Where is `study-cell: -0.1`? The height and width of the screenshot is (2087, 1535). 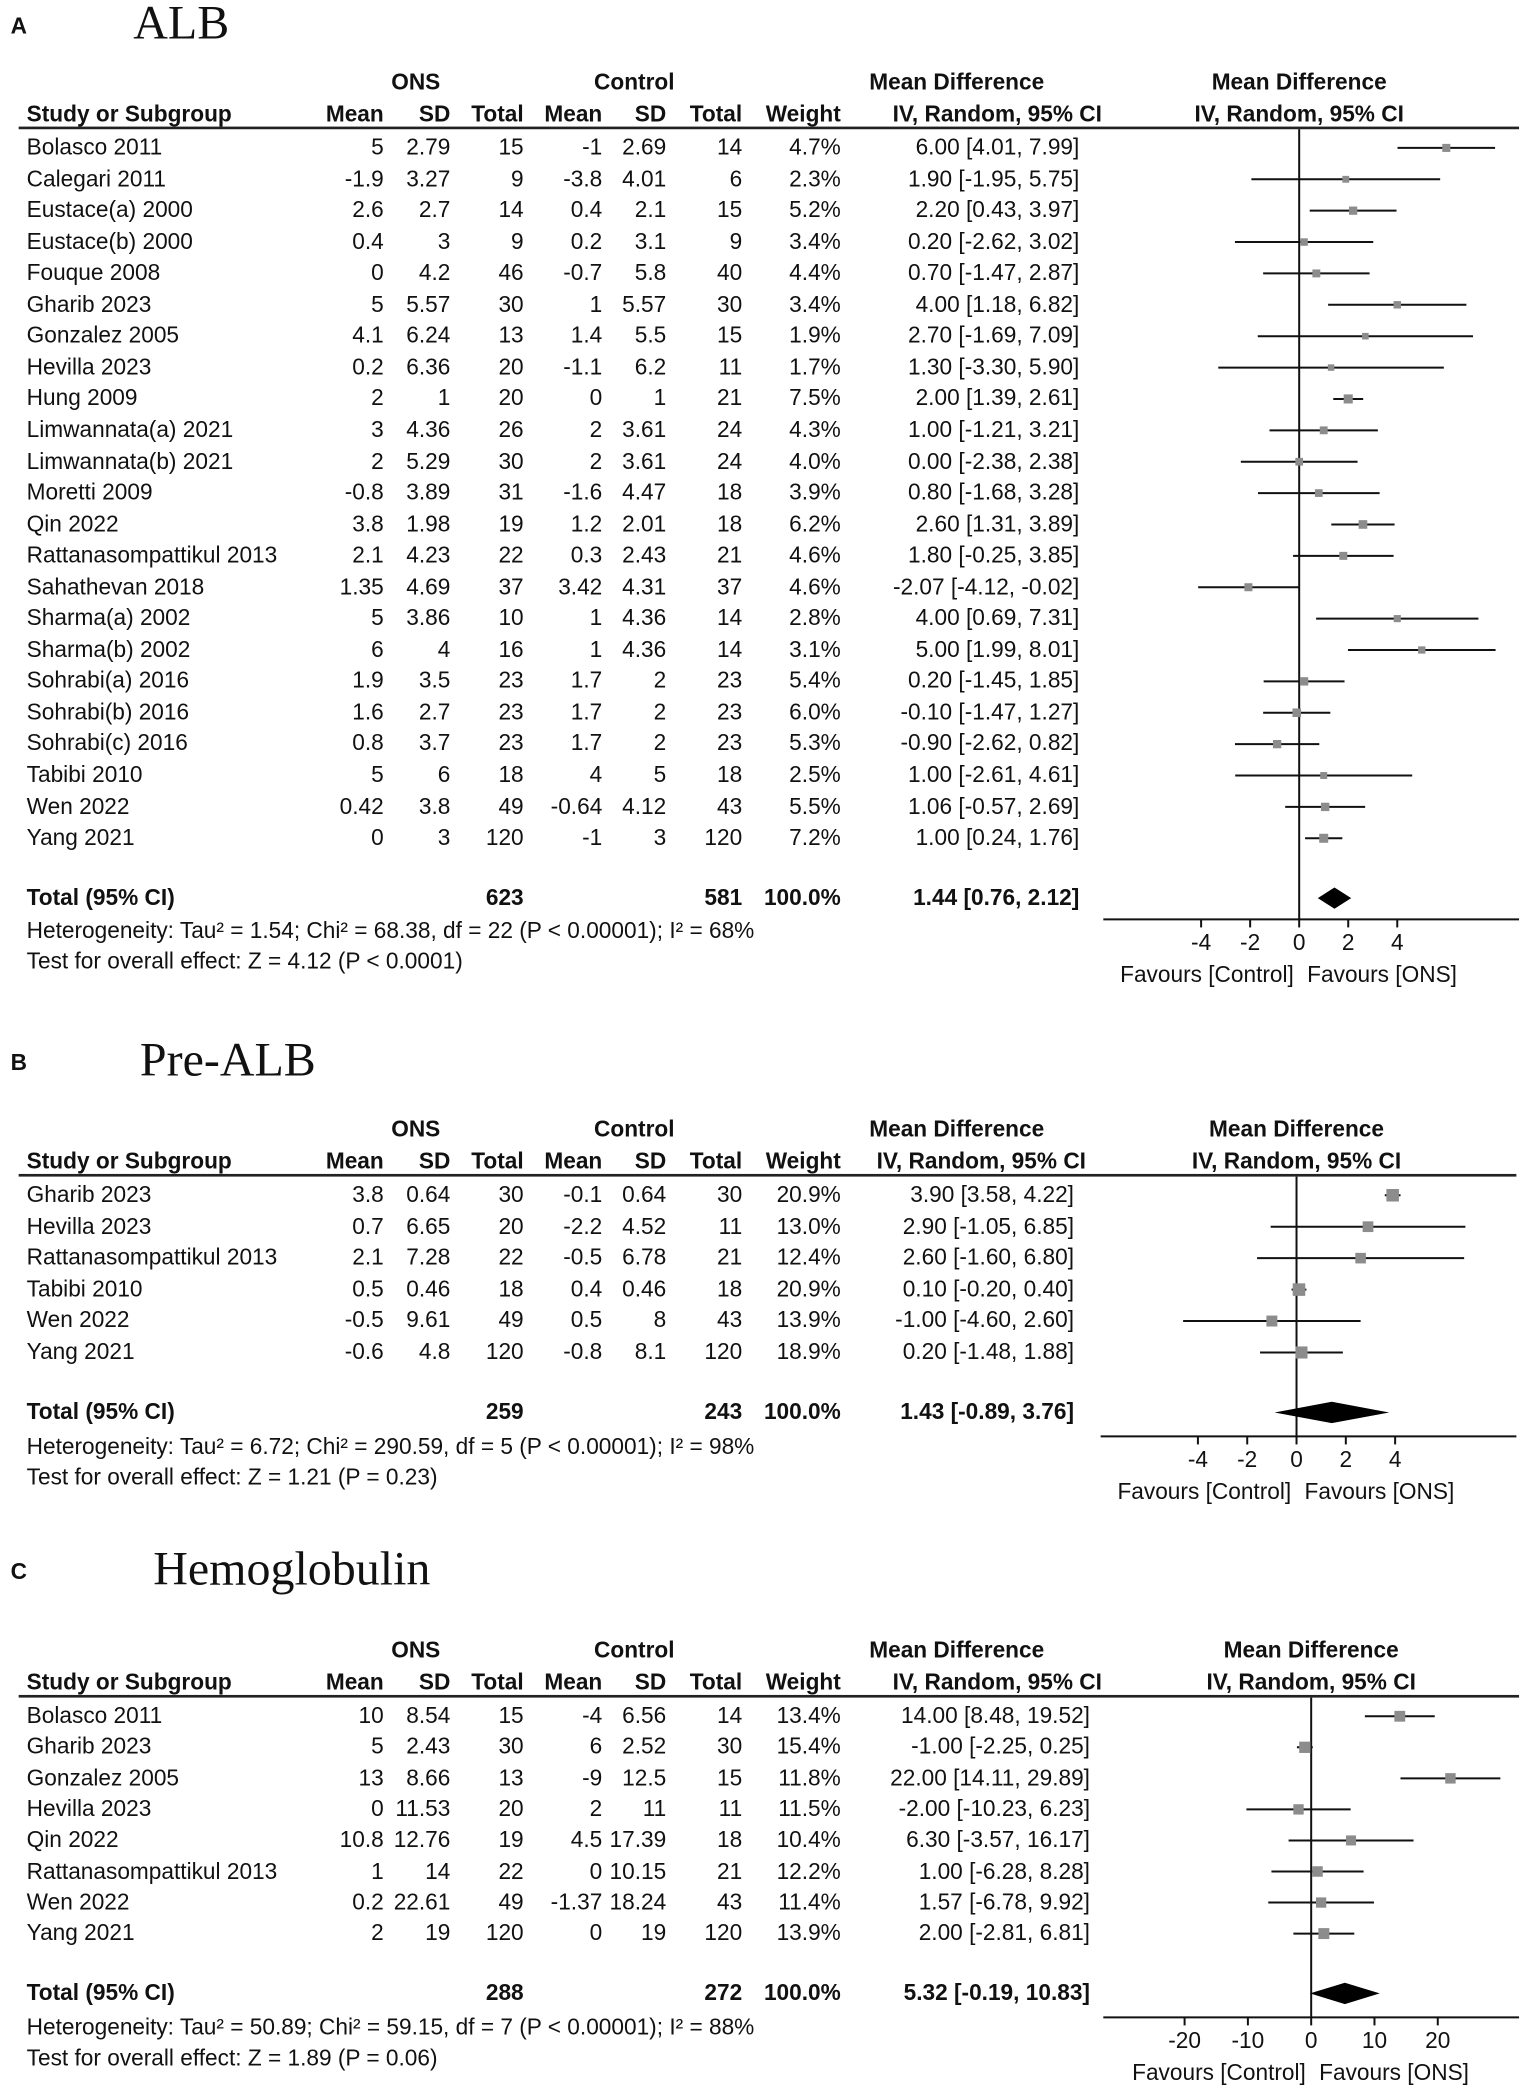 study-cell: -0.1 is located at coordinates (583, 1194).